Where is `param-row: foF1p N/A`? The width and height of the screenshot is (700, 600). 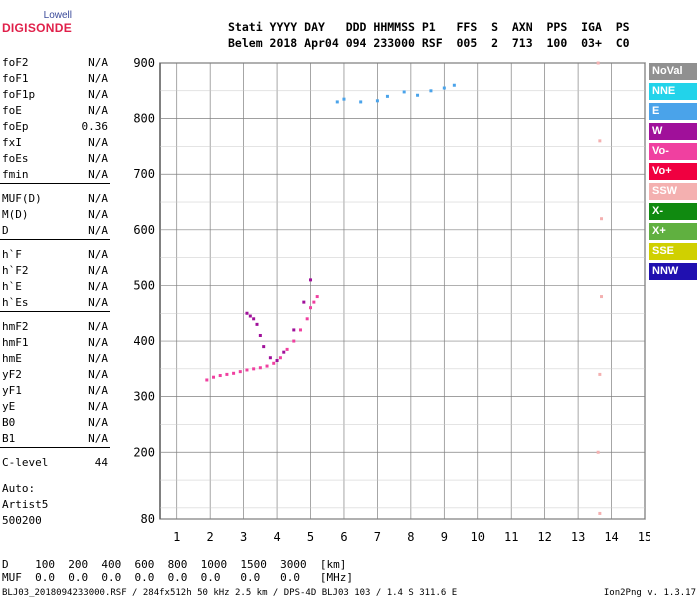
param-row: foF1p N/A is located at coordinates (55, 95).